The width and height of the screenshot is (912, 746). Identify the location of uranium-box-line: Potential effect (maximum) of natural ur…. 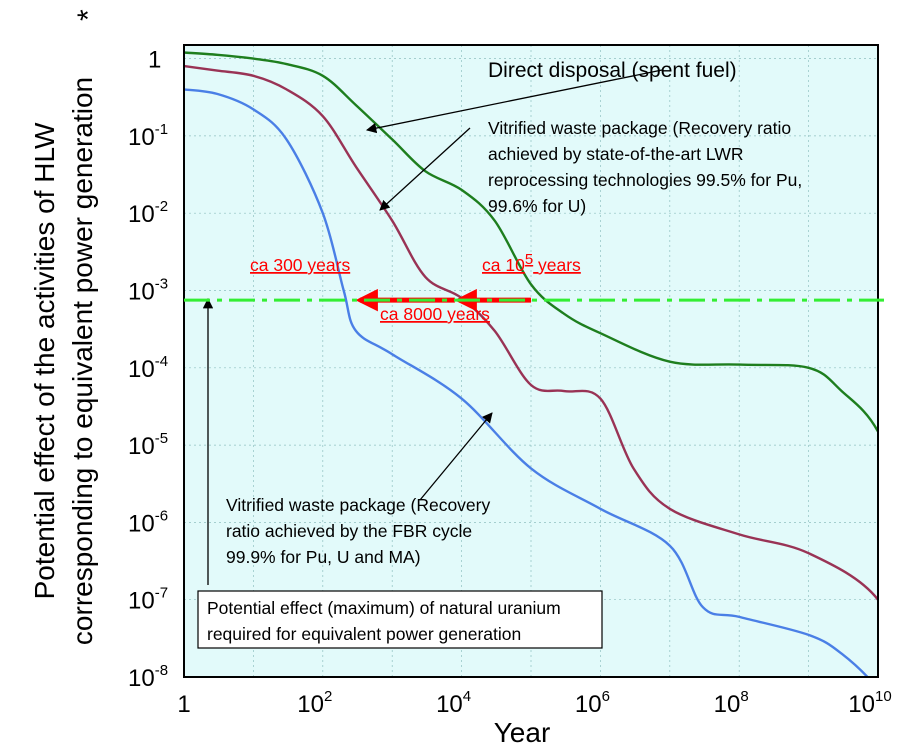
(384, 608).